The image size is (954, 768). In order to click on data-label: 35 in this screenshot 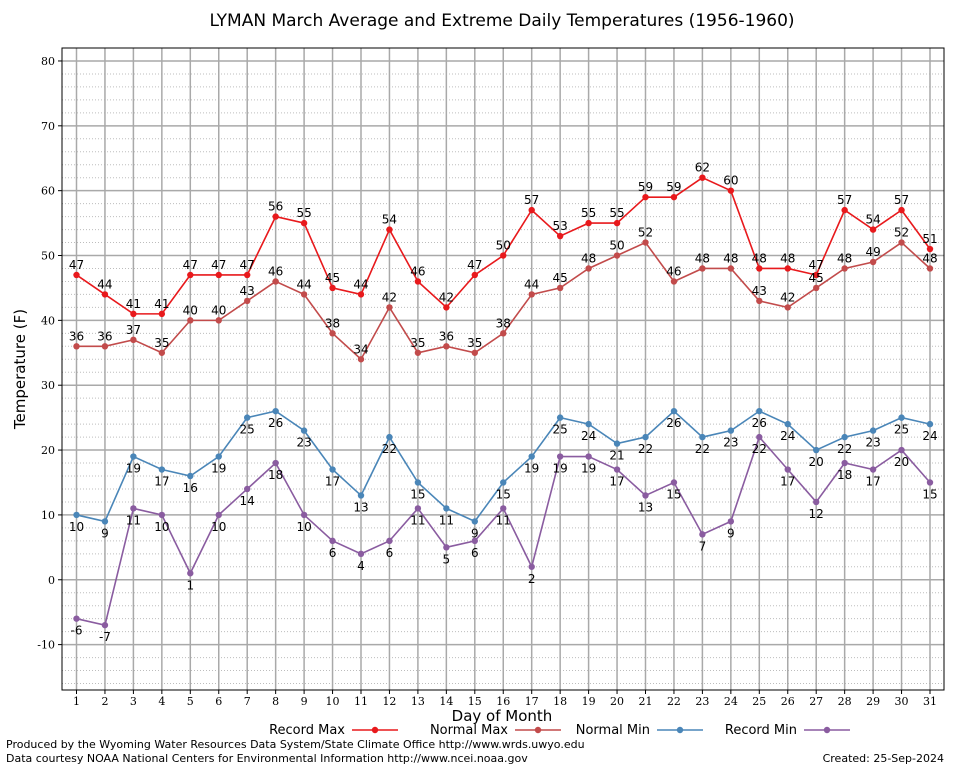, I will do `click(474, 343)`.